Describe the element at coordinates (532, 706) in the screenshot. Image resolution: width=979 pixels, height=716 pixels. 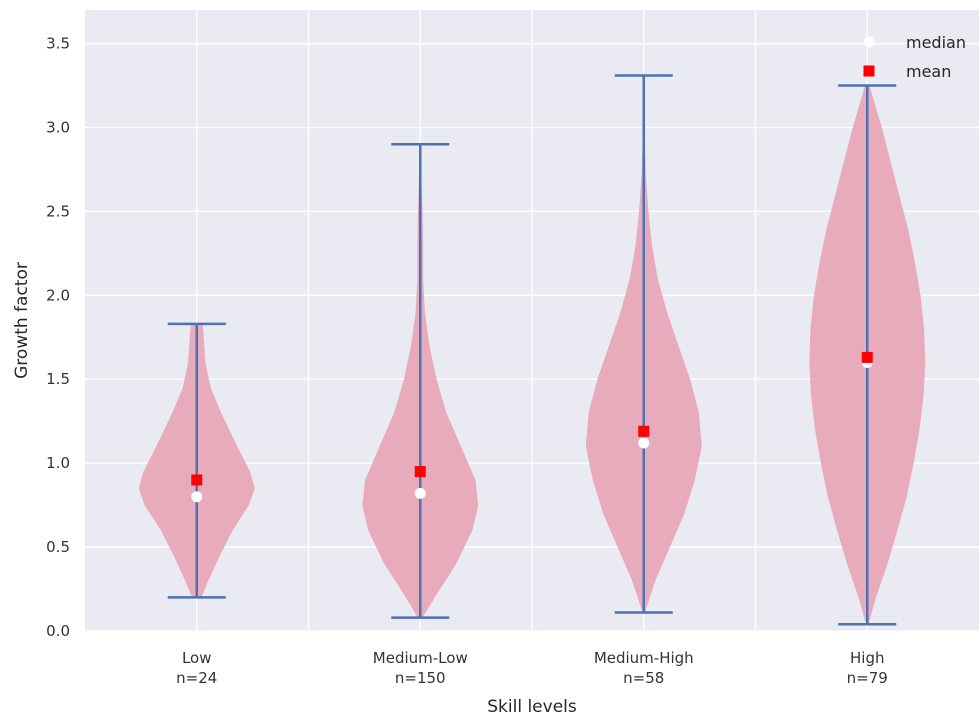
I see `x-axis-label: Skill levels` at that location.